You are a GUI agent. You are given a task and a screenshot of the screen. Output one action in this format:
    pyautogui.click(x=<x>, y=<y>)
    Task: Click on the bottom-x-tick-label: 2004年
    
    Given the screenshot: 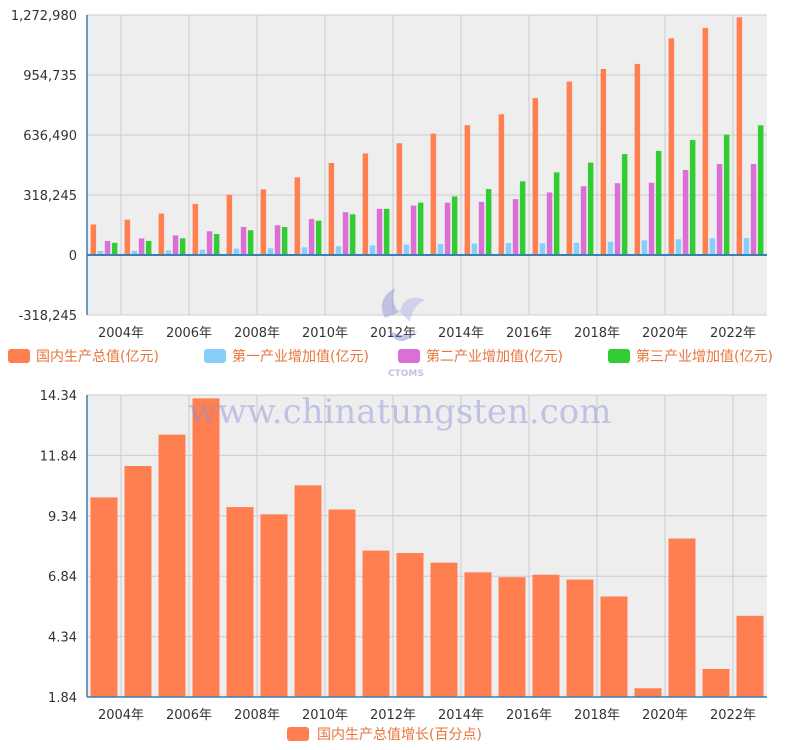 What is the action you would take?
    pyautogui.click(x=121, y=715)
    